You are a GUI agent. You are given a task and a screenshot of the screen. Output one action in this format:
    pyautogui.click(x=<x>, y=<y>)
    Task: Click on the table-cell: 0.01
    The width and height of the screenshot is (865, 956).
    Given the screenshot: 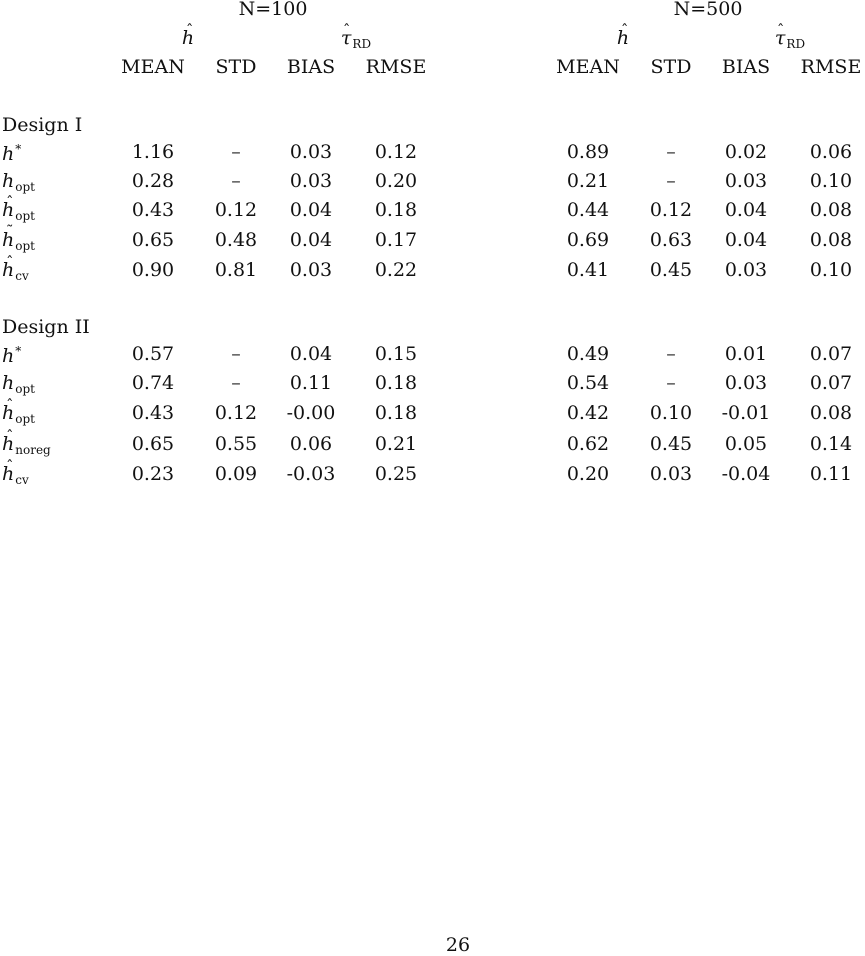 What is the action you would take?
    pyautogui.click(x=746, y=354)
    